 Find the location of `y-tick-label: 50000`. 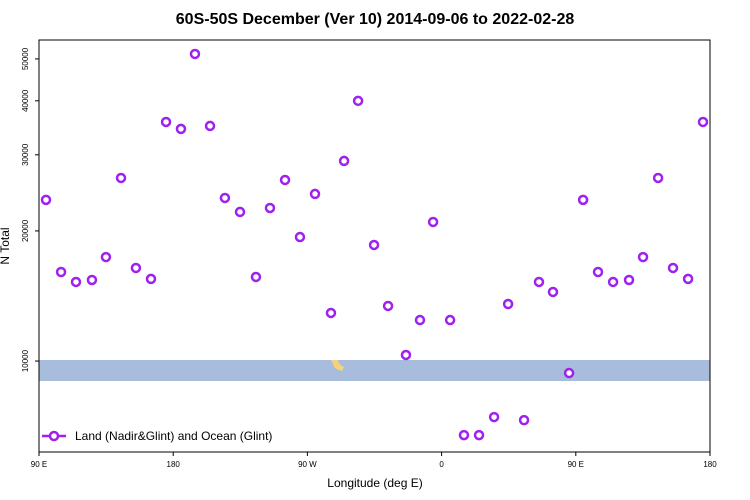

y-tick-label: 50000 is located at coordinates (25, 58).